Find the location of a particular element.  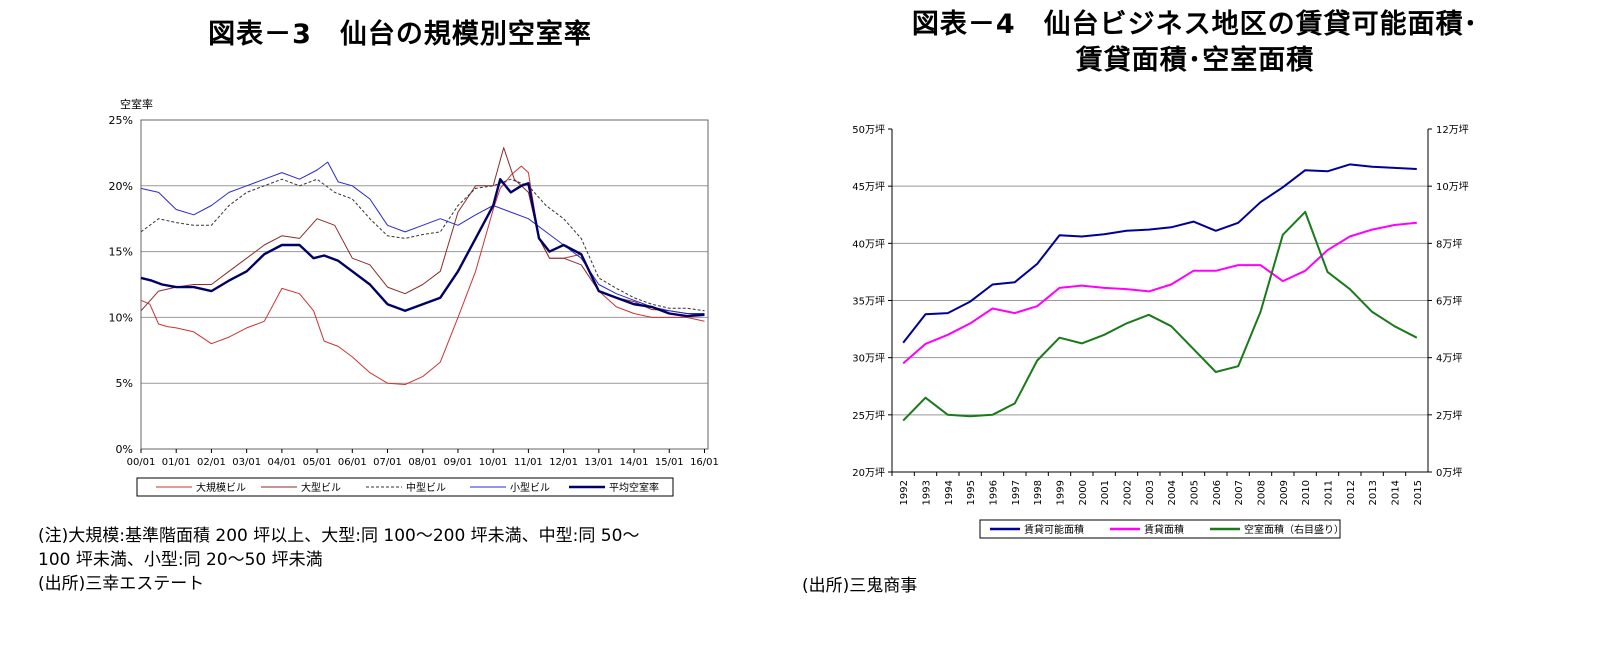

y-tick-label: 25万坪 is located at coordinates (868, 415).